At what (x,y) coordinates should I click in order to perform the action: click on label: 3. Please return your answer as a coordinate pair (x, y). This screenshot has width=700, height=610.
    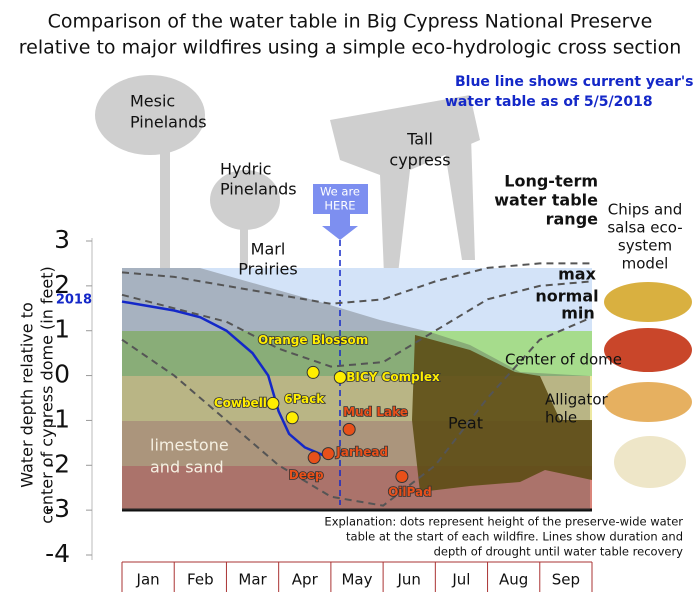
    Looking at the image, I should click on (62, 239).